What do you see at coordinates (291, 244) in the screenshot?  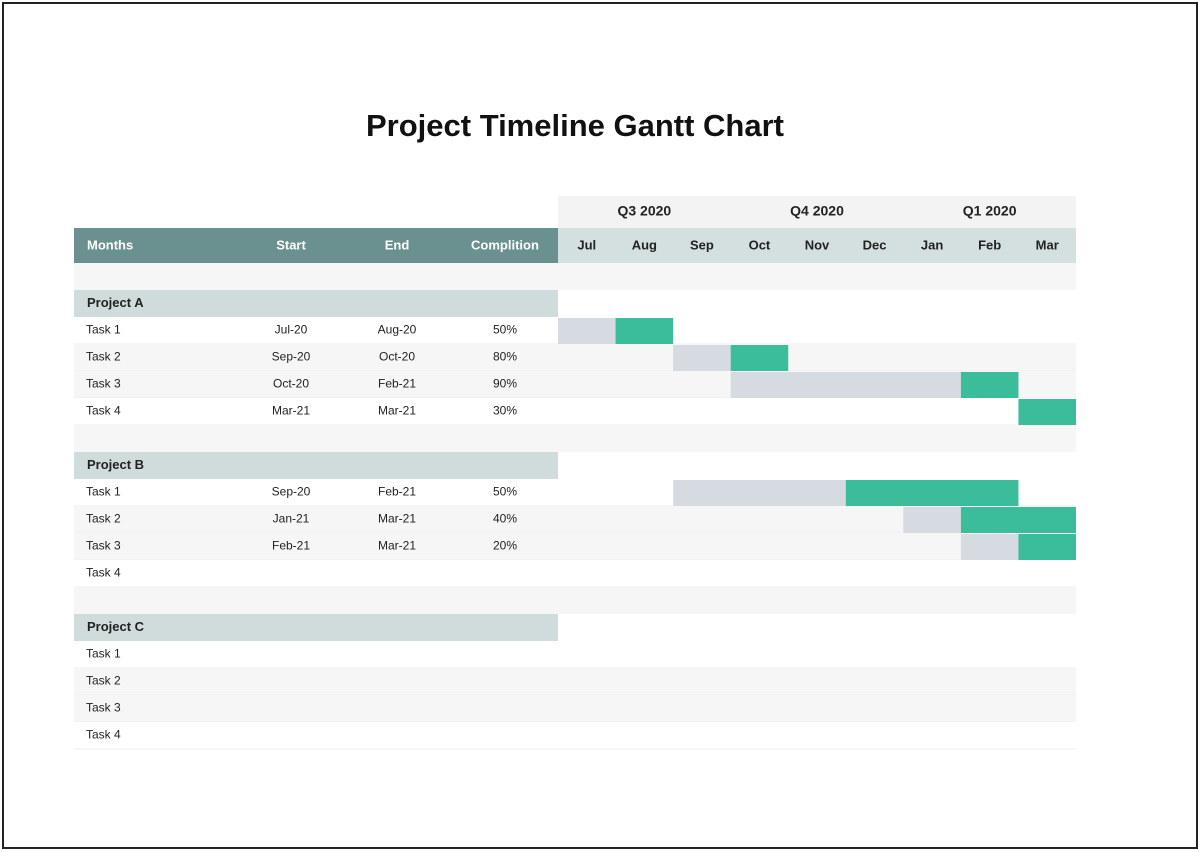 I see `column-header: Start` at bounding box center [291, 244].